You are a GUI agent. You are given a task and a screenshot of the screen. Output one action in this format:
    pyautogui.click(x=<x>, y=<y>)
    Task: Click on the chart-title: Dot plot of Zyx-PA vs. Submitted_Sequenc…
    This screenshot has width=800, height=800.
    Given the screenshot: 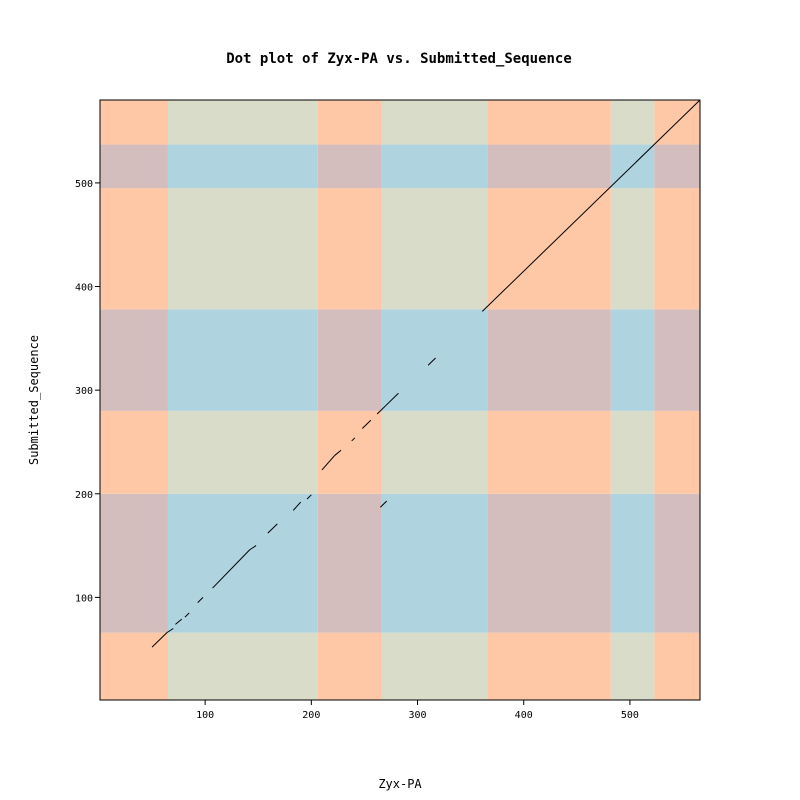 What is the action you would take?
    pyautogui.click(x=399, y=59)
    